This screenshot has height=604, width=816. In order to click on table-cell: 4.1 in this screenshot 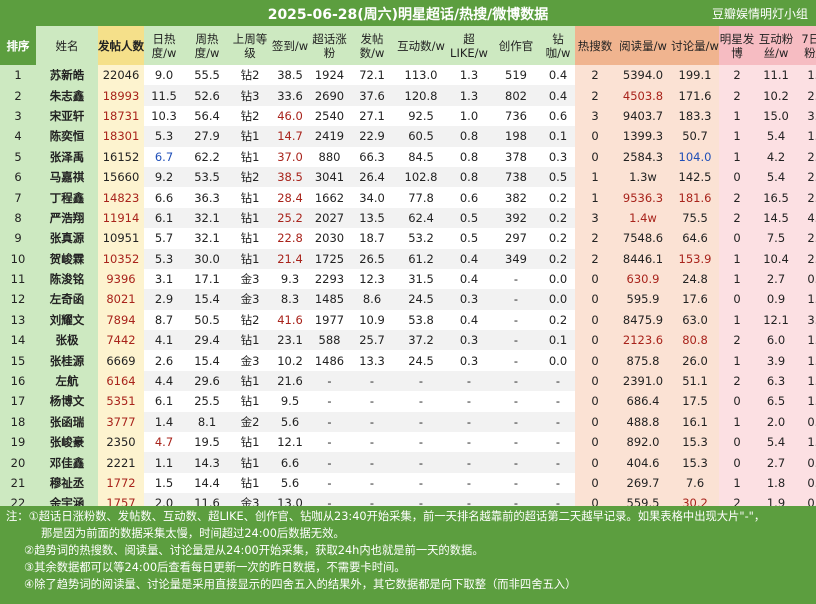, I will do `click(806, 218)`.